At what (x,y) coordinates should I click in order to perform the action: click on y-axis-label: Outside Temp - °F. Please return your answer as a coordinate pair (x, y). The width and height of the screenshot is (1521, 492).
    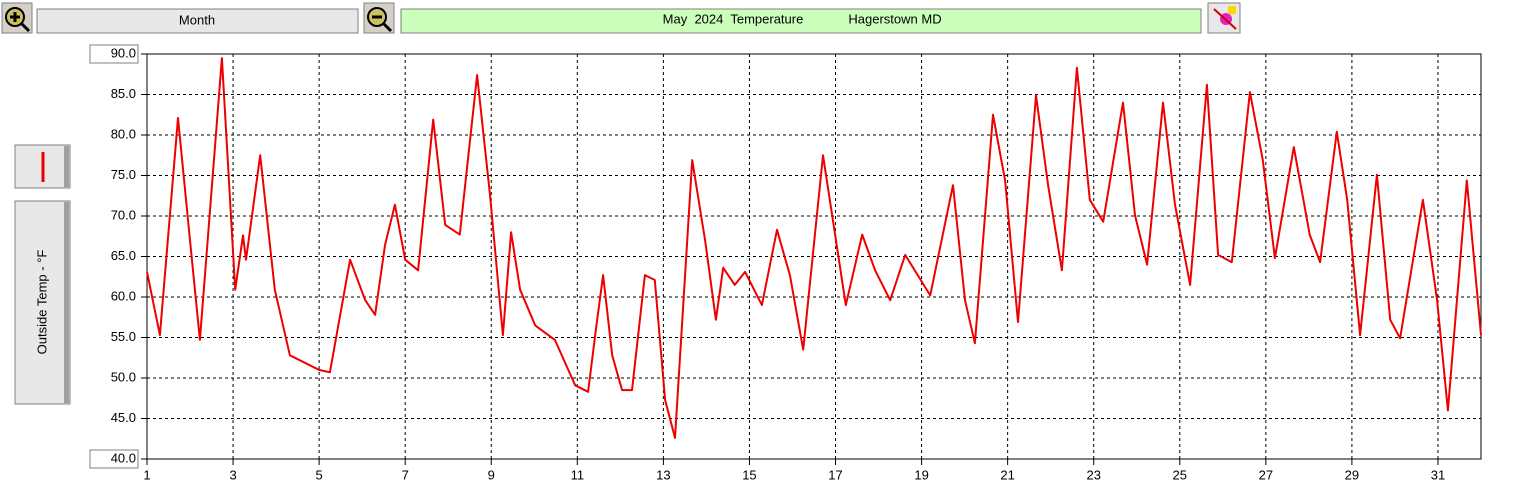
    Looking at the image, I should click on (41, 302).